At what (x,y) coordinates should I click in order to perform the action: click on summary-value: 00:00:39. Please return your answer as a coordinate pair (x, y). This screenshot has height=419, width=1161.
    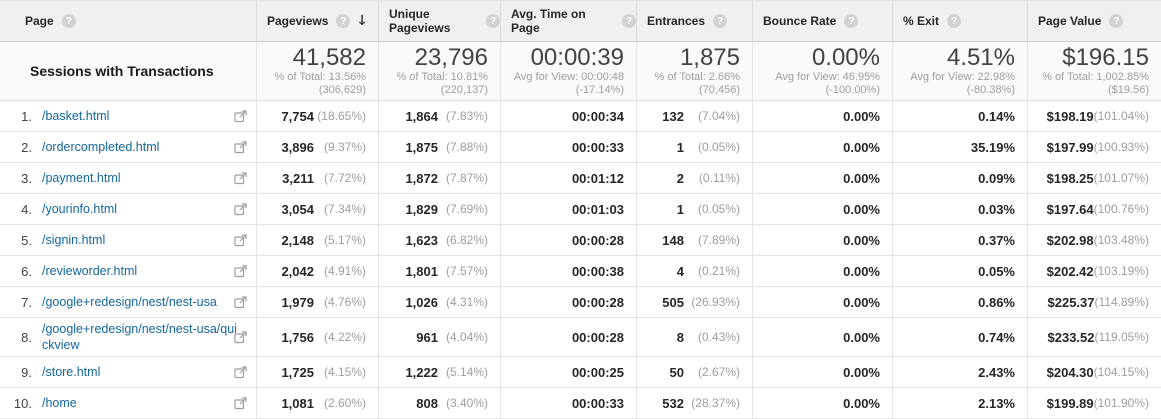
    Looking at the image, I should click on (577, 57).